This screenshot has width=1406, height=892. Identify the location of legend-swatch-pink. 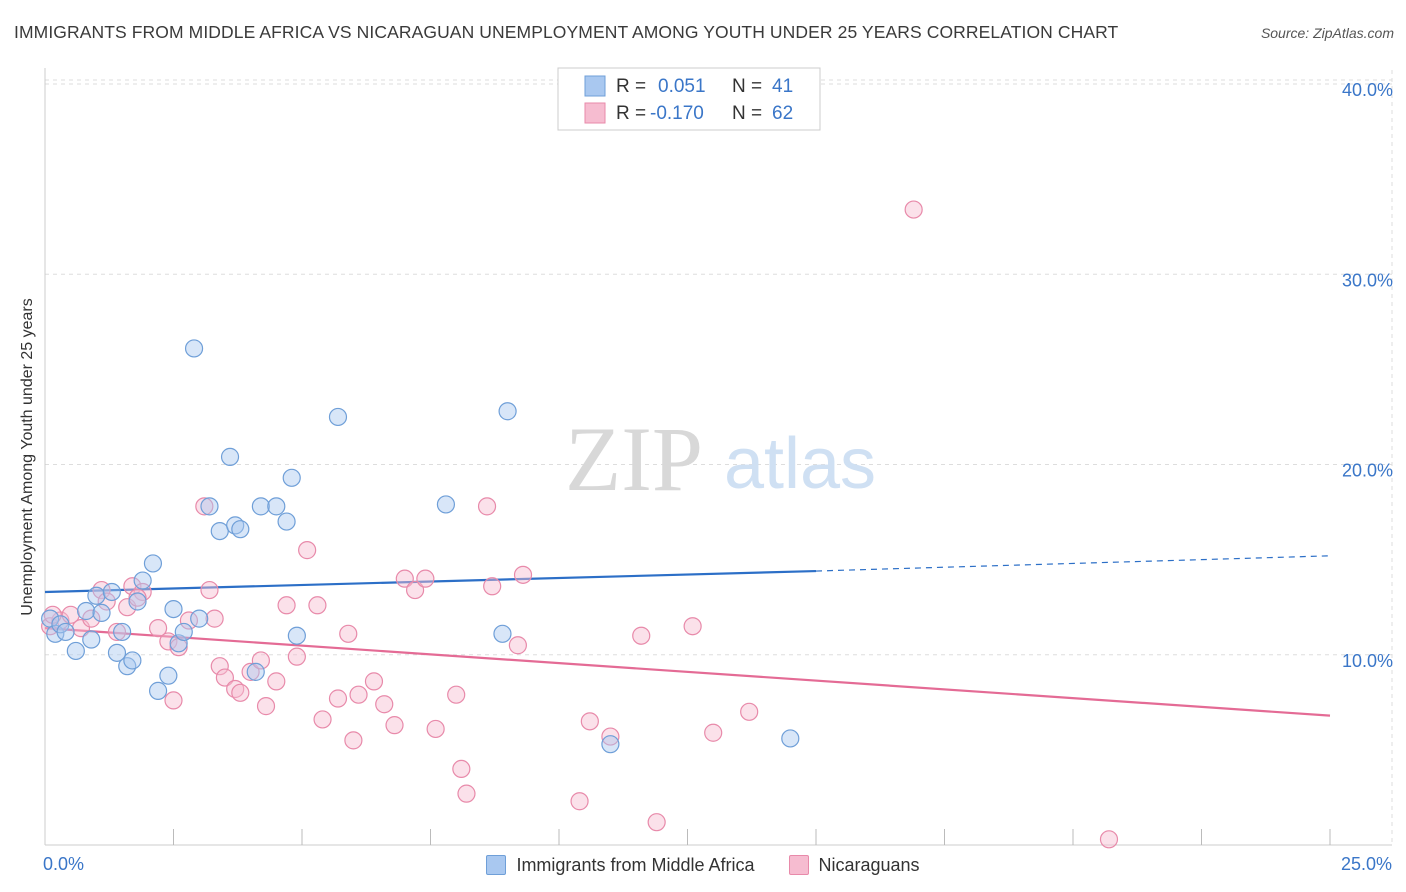
(595, 113).